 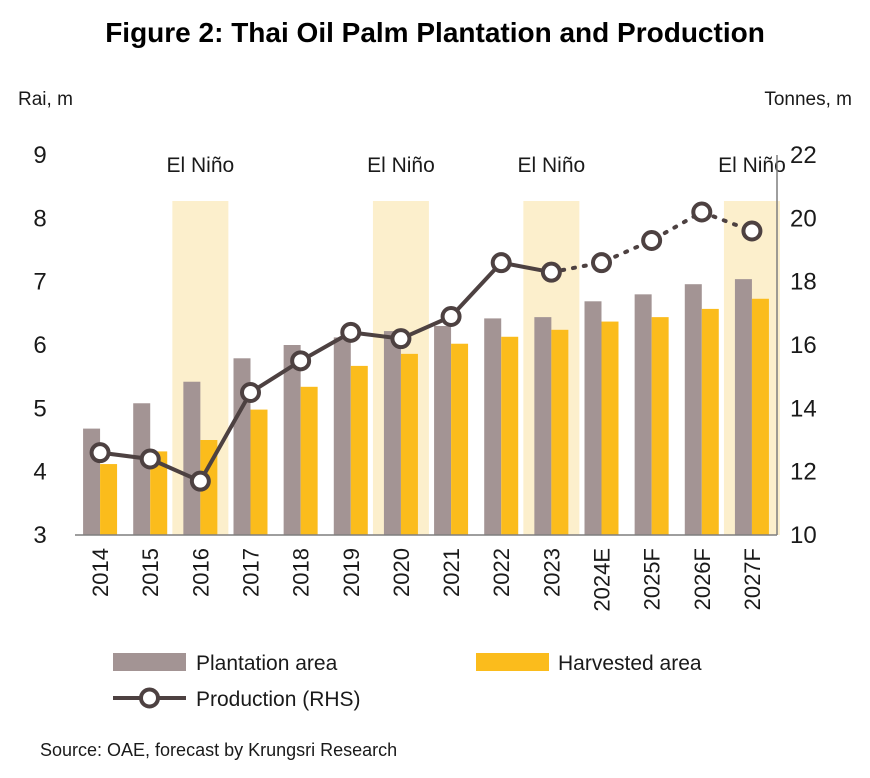 What do you see at coordinates (150, 572) in the screenshot?
I see `category-label: 2015` at bounding box center [150, 572].